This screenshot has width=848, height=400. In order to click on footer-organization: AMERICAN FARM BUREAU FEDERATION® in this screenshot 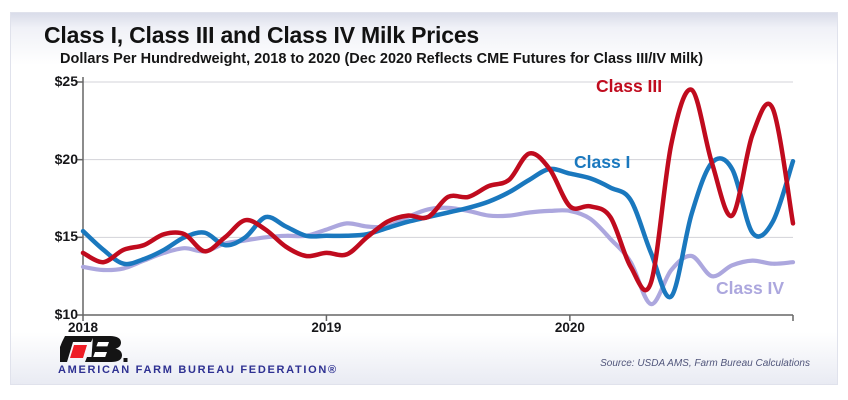, I will do `click(198, 370)`.